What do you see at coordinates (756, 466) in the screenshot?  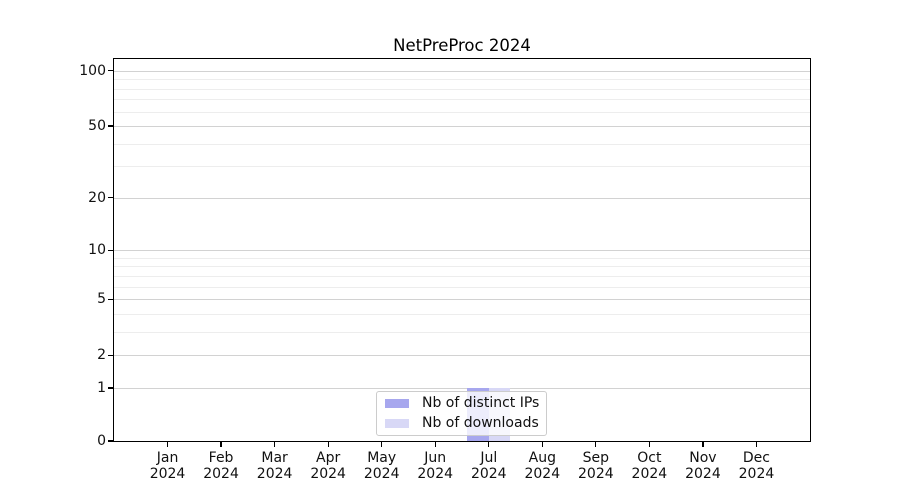 I see `x-tick-label: Dec 2024` at bounding box center [756, 466].